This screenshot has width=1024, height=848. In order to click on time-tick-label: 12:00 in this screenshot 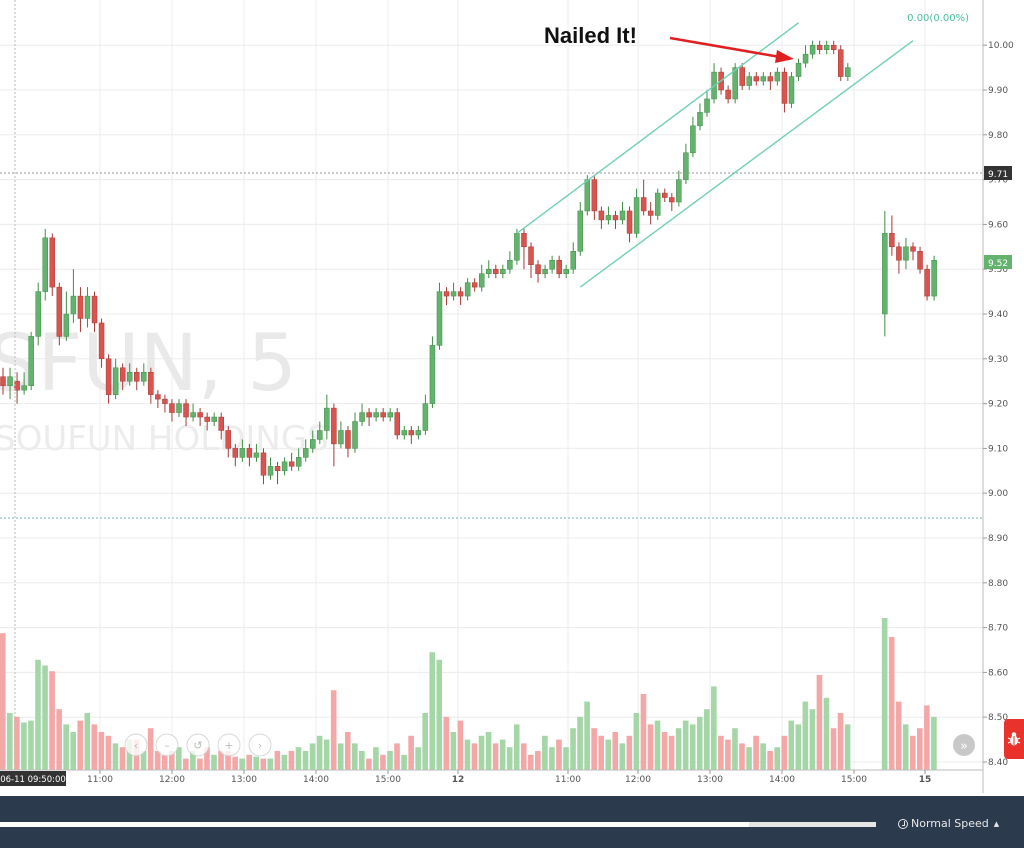, I will do `click(638, 780)`.